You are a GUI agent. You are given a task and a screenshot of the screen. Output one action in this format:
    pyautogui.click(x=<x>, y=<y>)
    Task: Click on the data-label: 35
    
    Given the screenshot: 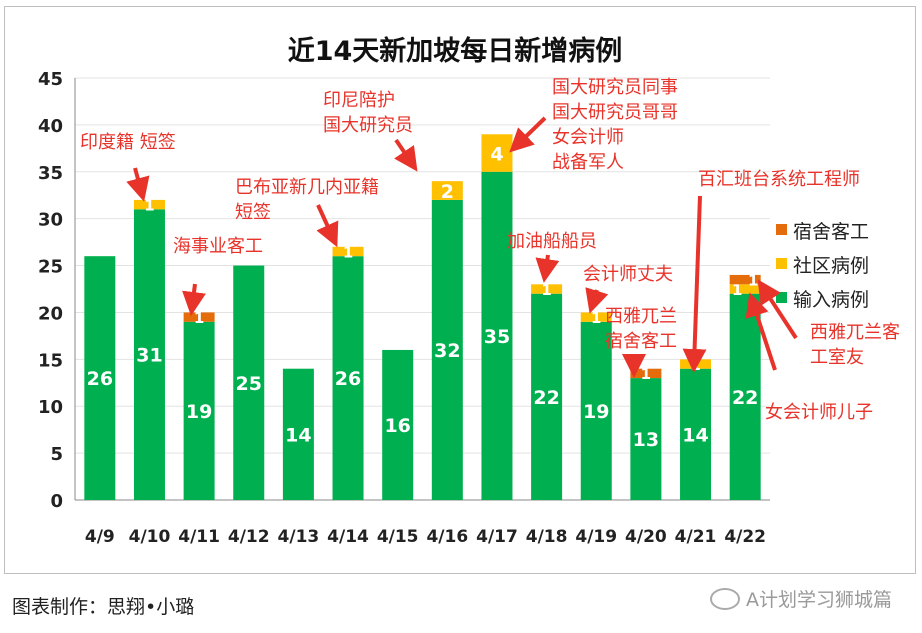 What is the action you would take?
    pyautogui.click(x=497, y=337)
    